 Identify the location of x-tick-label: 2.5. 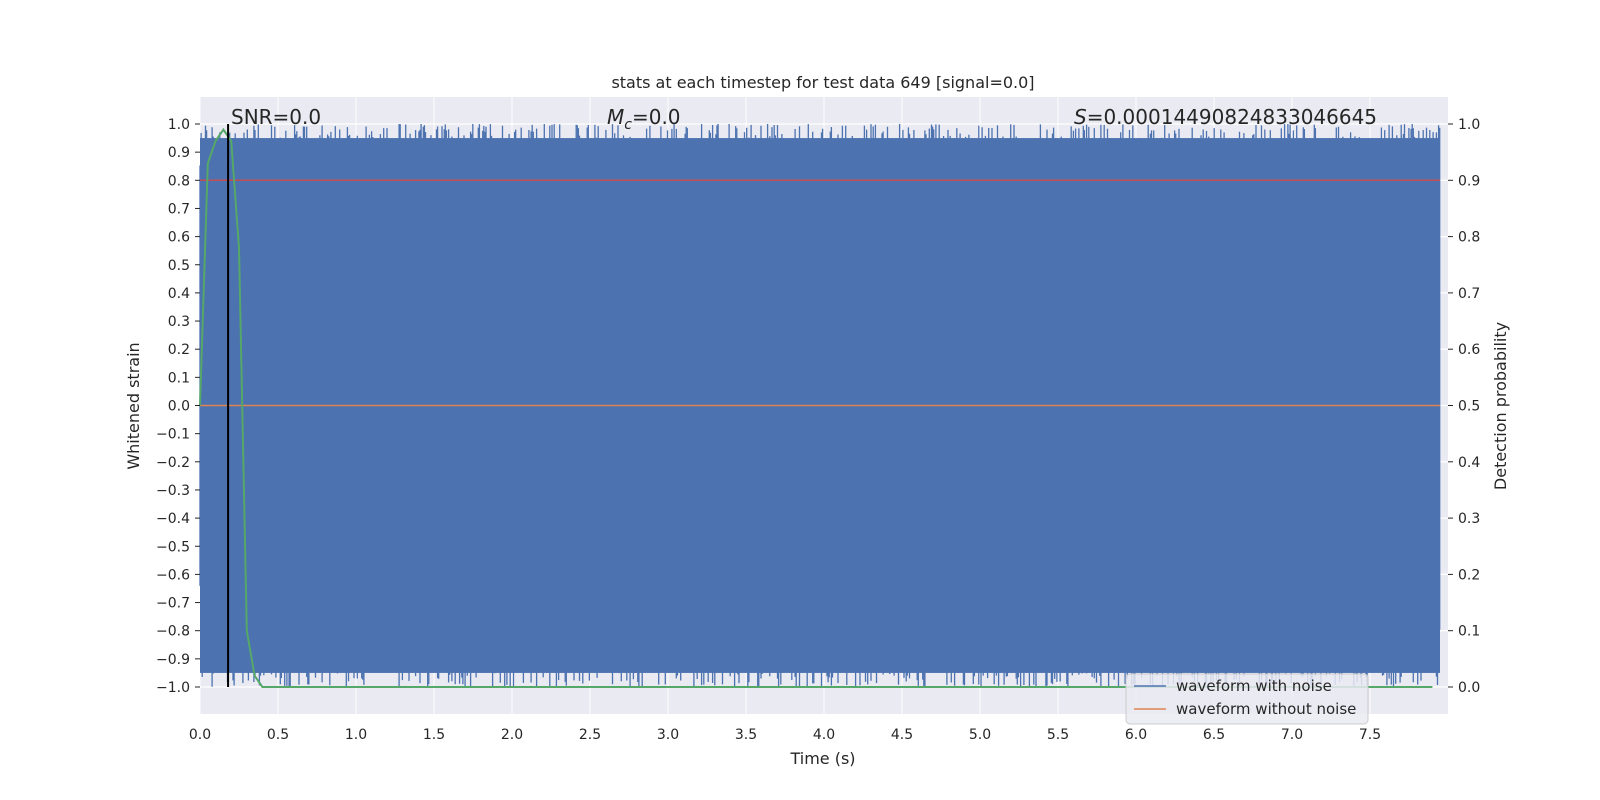
(590, 735).